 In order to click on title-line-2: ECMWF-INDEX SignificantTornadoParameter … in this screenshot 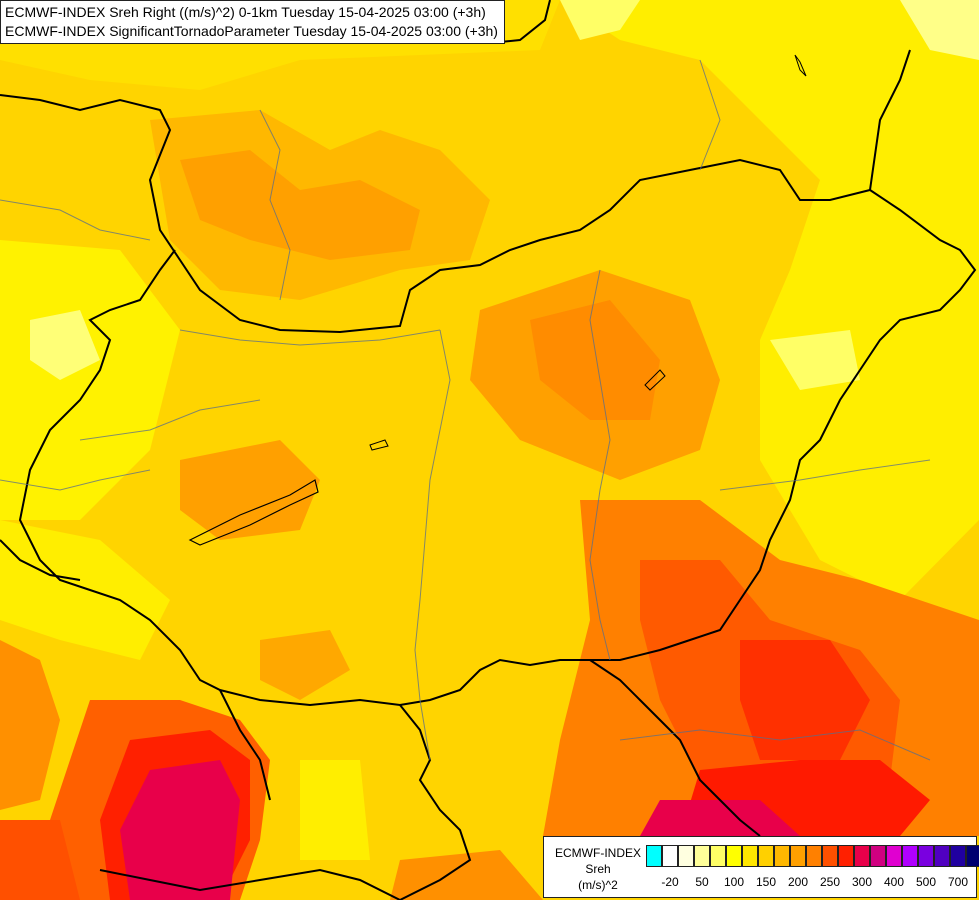, I will do `click(251, 31)`.